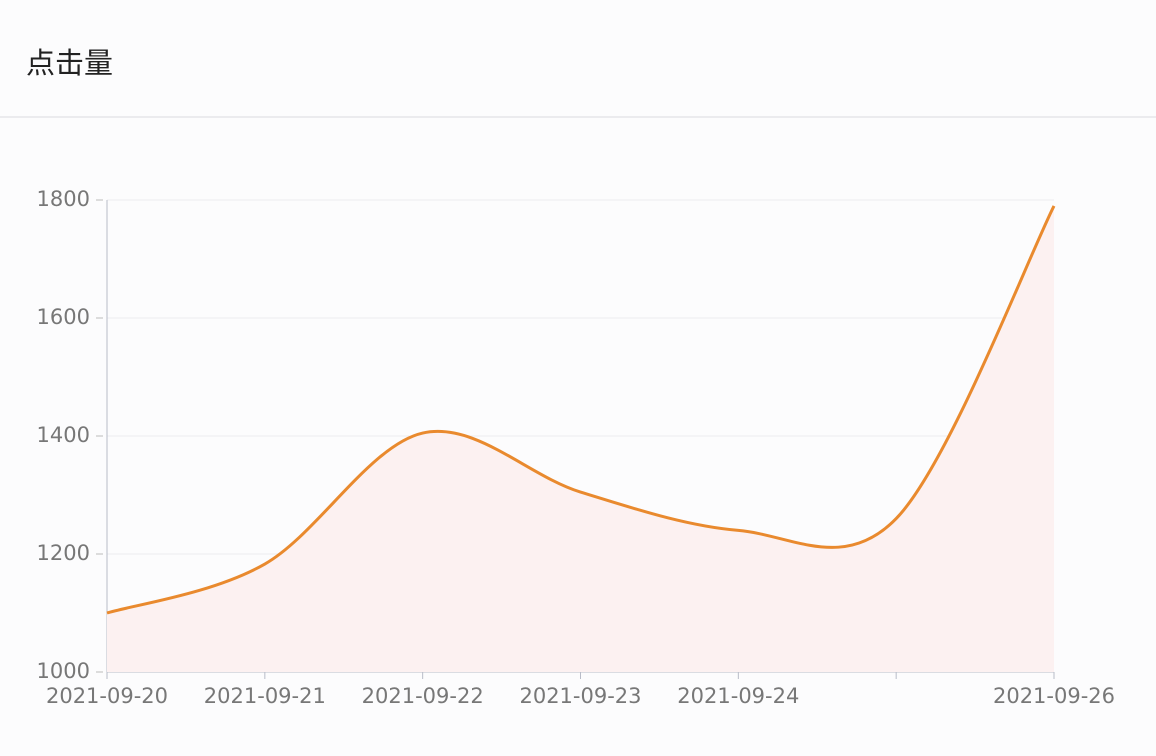 The width and height of the screenshot is (1156, 756). Describe the element at coordinates (1054, 696) in the screenshot. I see `x-tick-label: 2021-09-26` at that location.